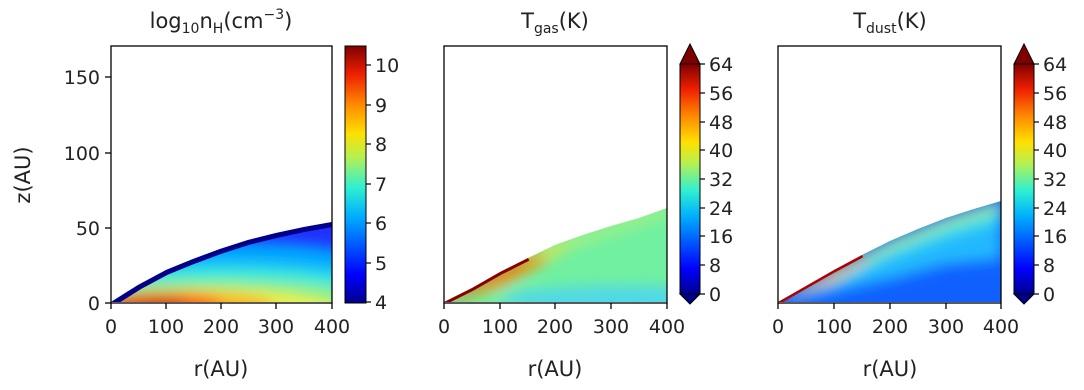 The width and height of the screenshot is (1084, 390). I want to click on y-ticks, so click(108, 190).